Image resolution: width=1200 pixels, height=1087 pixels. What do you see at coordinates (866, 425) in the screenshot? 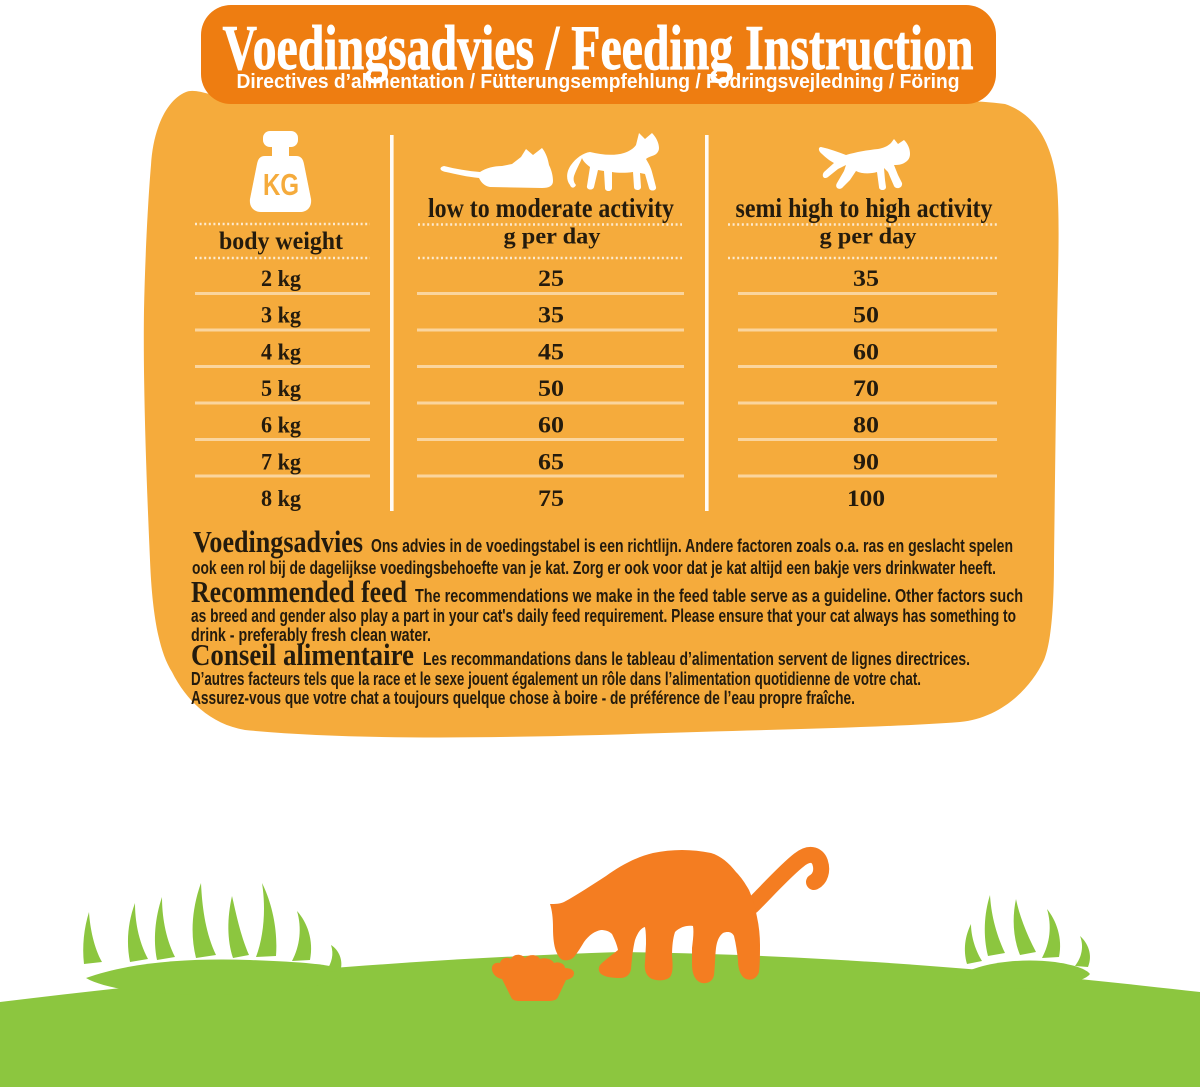
I see `svg-text: 80` at bounding box center [866, 425].